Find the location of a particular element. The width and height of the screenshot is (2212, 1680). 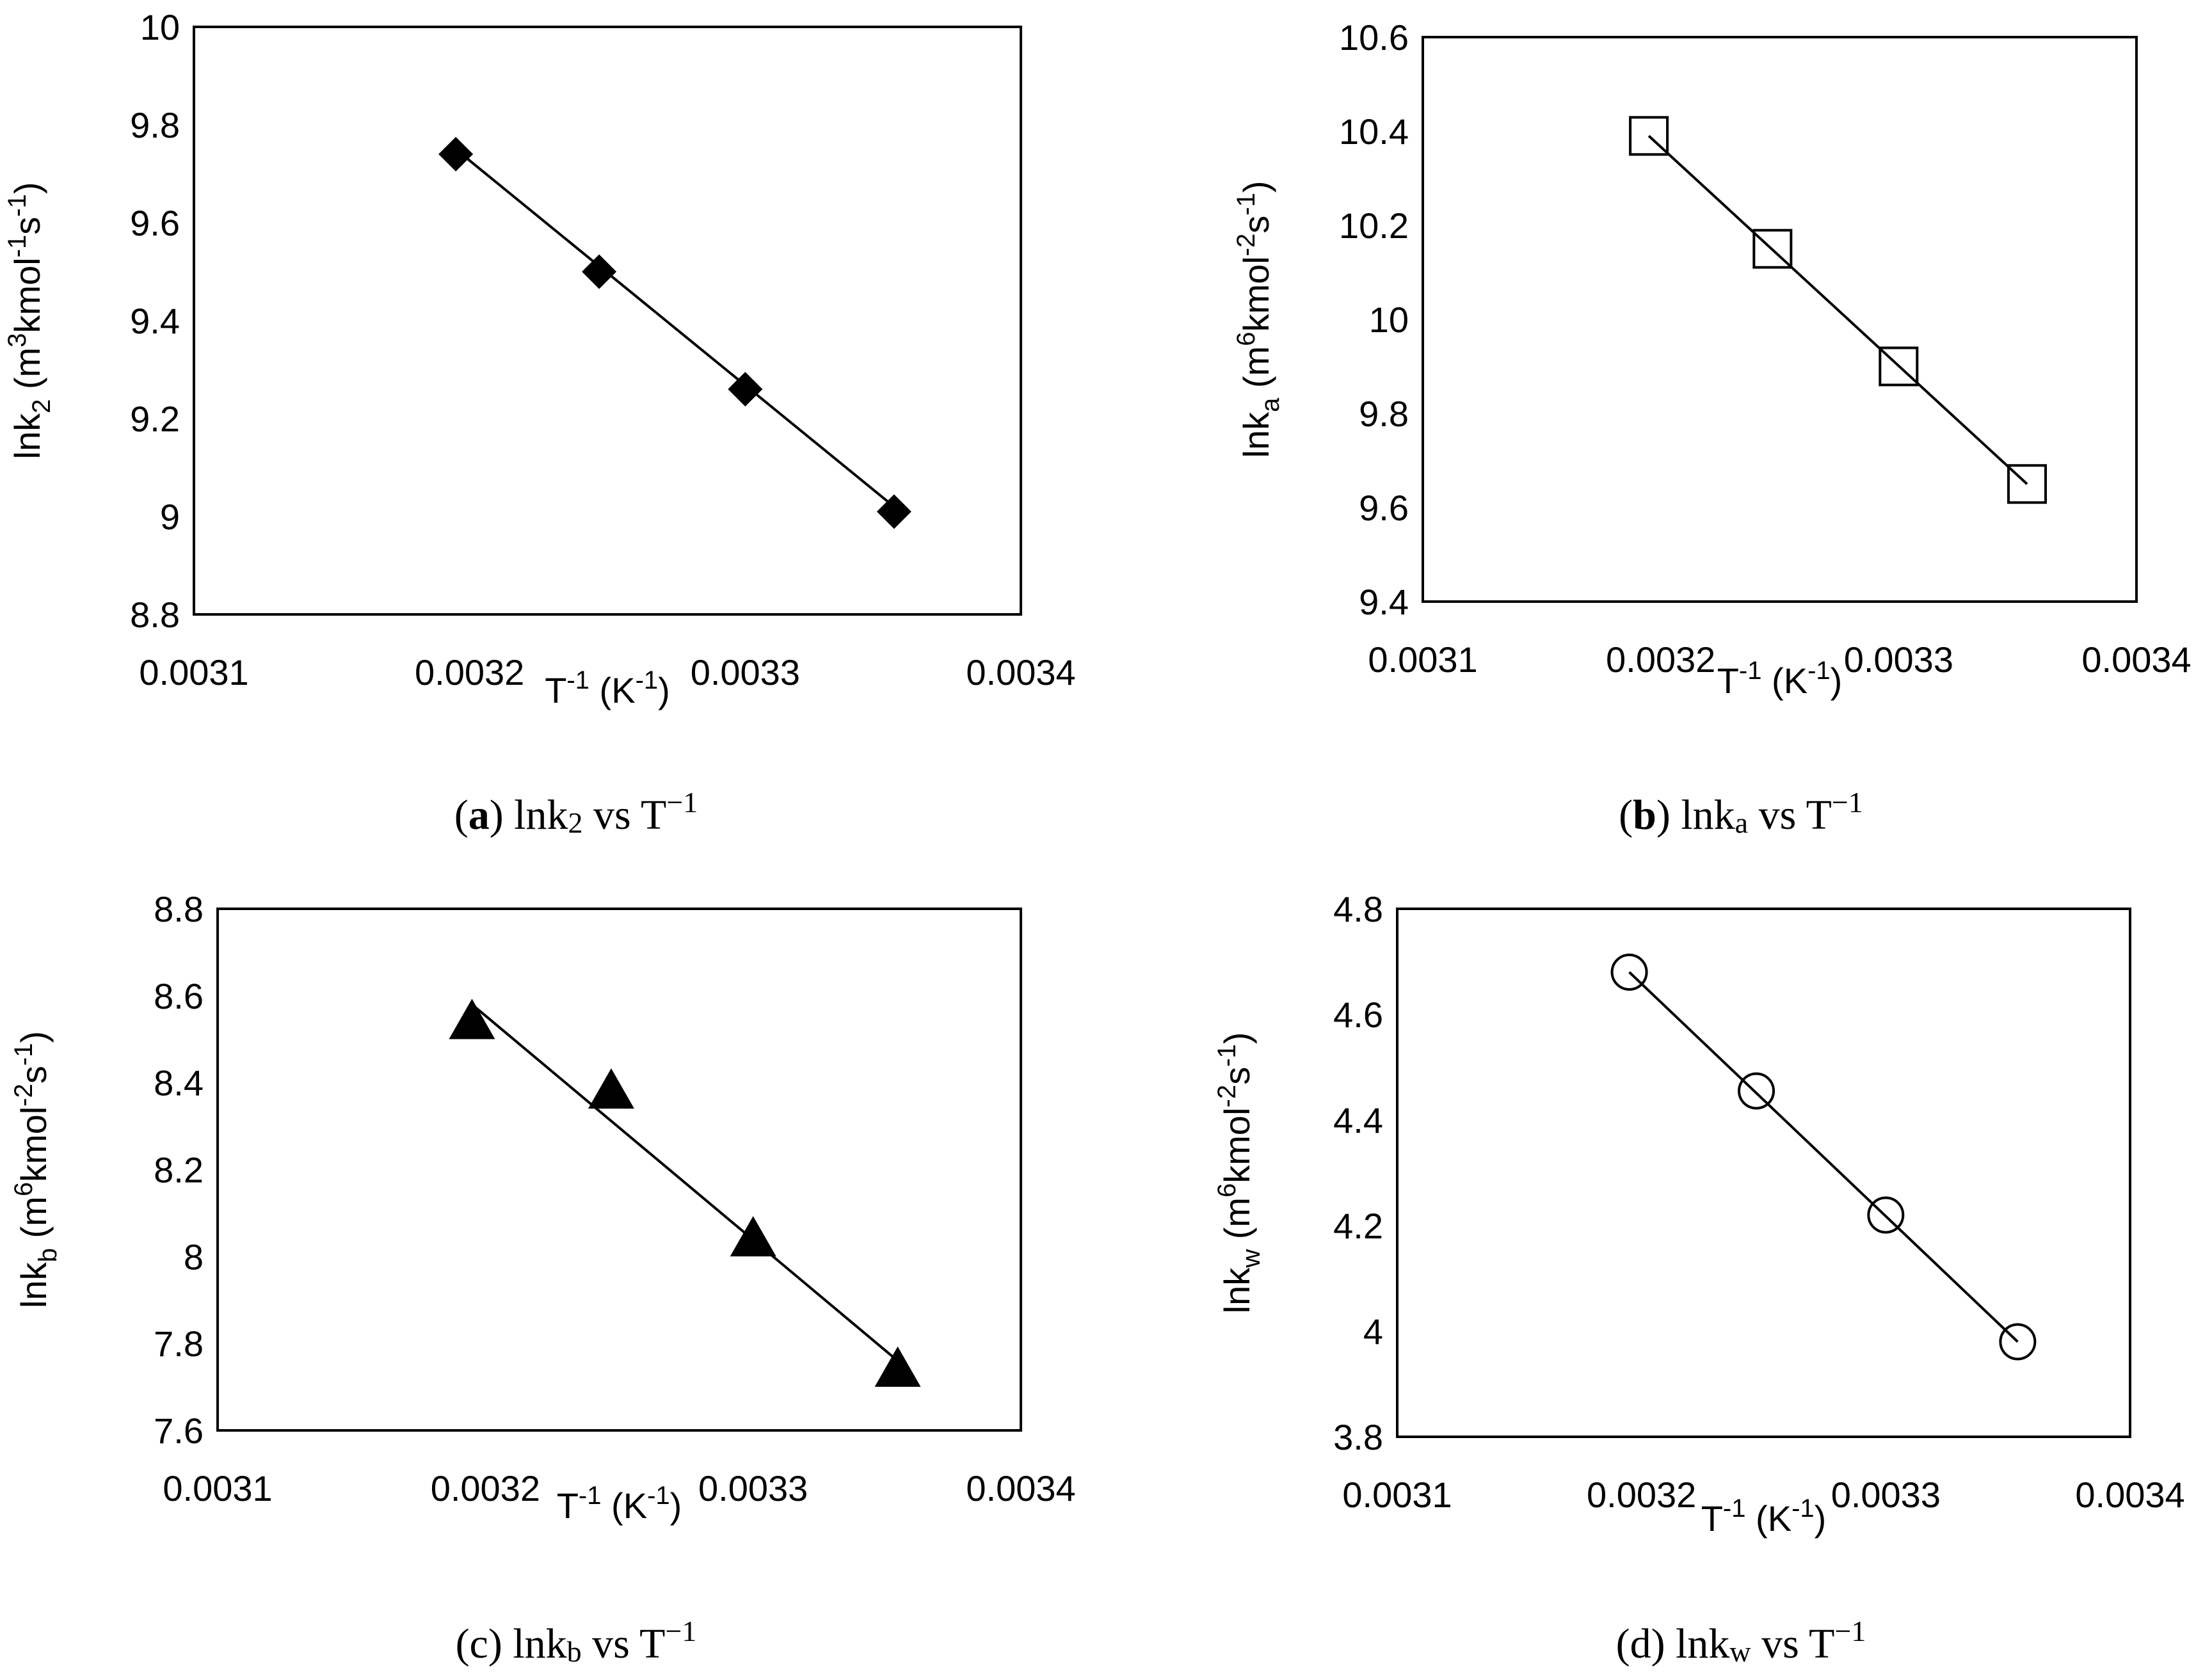

y-tick-label: 8.6 is located at coordinates (179, 996).